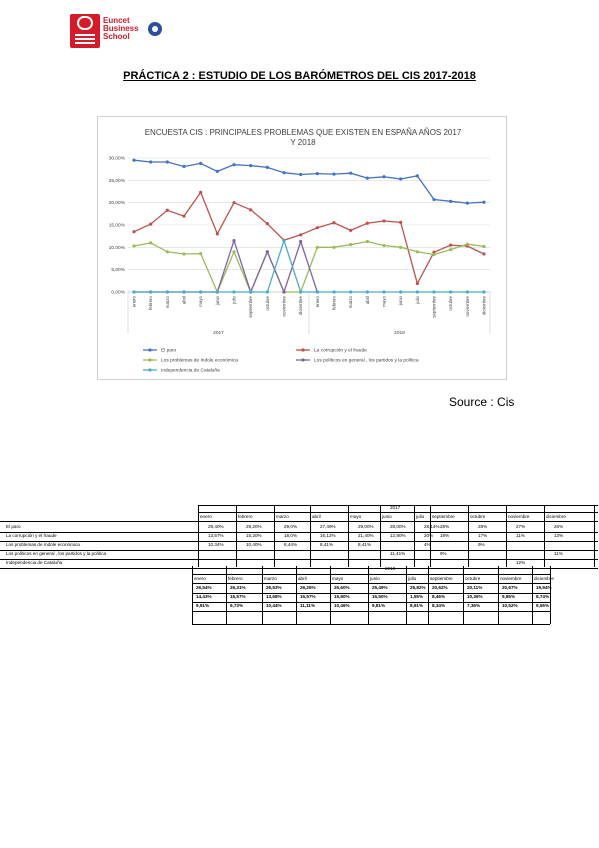 The height and width of the screenshot is (848, 599). What do you see at coordinates (238, 596) in the screenshot?
I see `table-cell: 15,57%` at bounding box center [238, 596].